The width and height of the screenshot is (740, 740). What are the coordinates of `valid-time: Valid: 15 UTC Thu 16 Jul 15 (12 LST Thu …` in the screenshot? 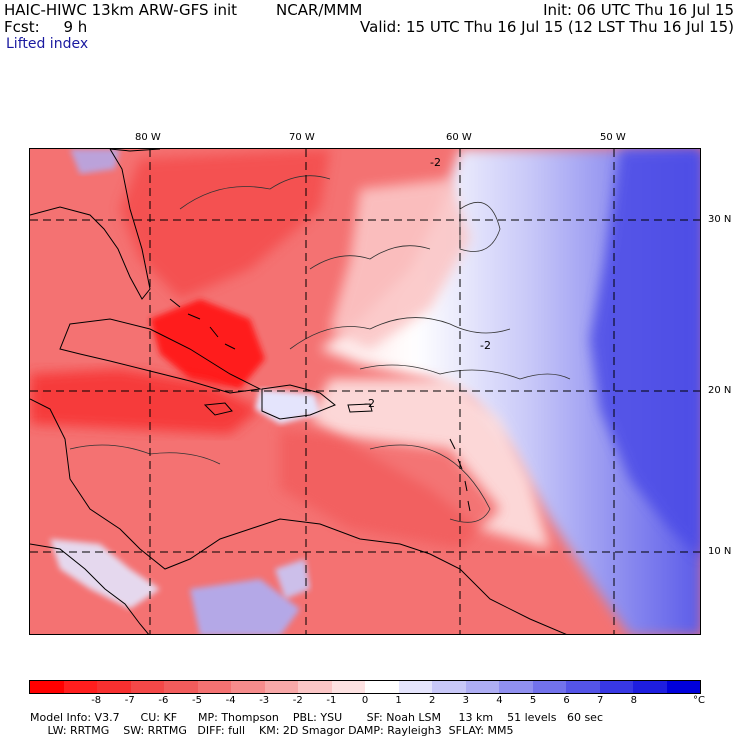 It's located at (547, 27).